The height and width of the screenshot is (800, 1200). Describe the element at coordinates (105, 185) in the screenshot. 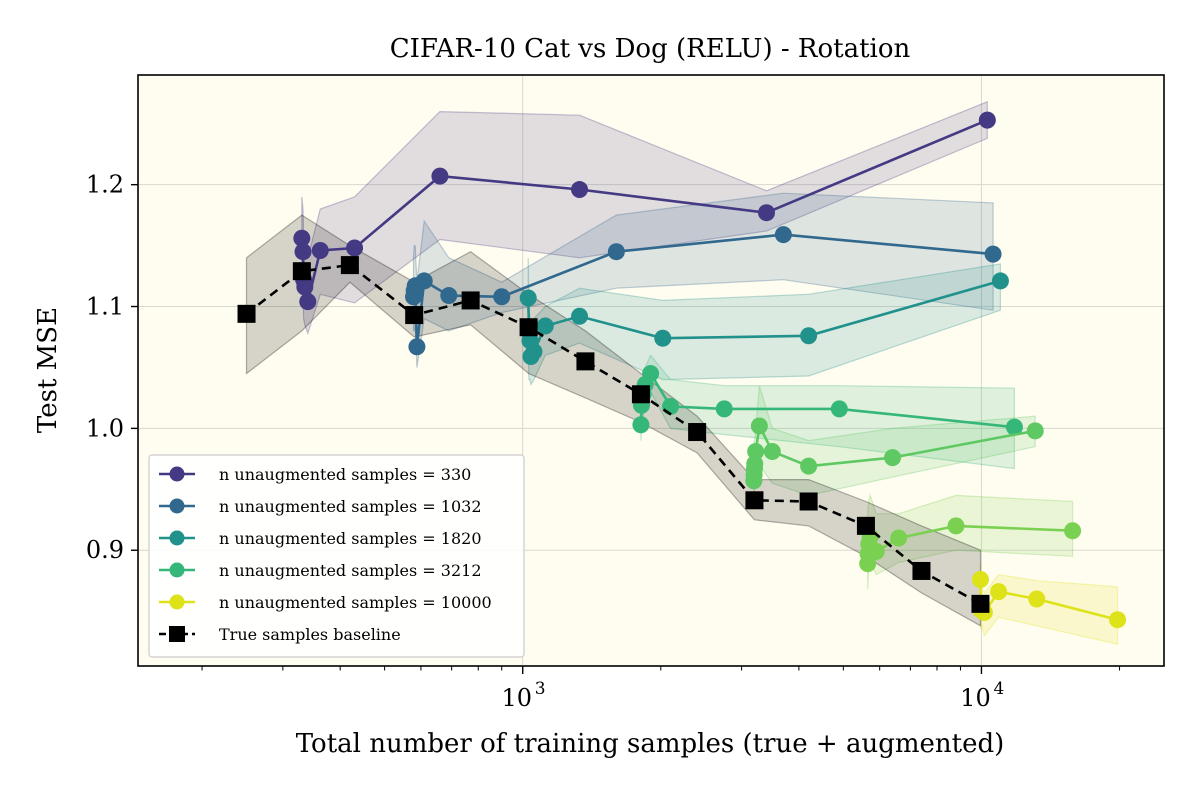

I see `y-tick-label: 1.2` at that location.